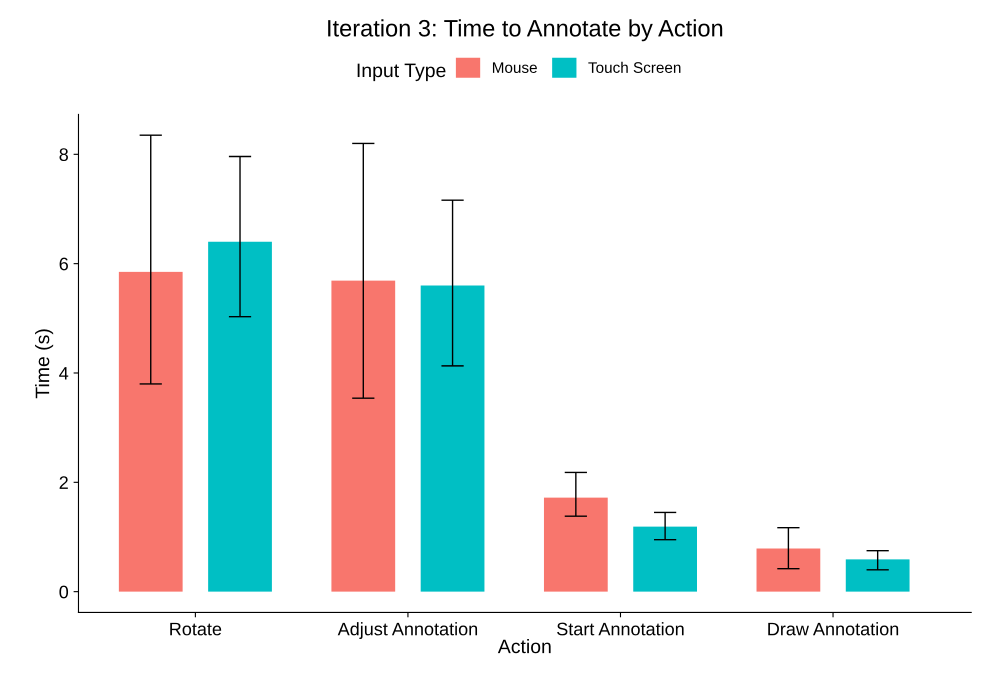 This screenshot has height=673, width=981. I want to click on legend-label: Mouse, so click(514, 67).